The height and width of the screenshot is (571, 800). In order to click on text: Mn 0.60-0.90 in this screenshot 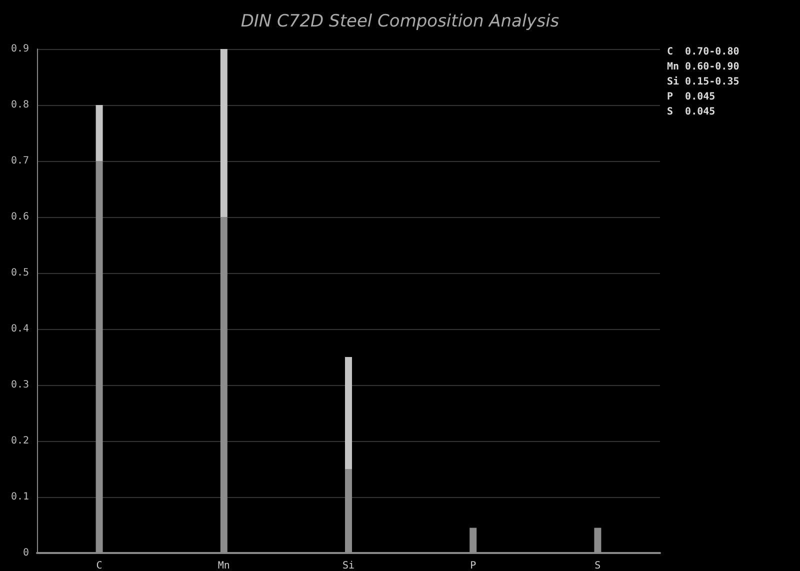, I will do `click(703, 67)`.